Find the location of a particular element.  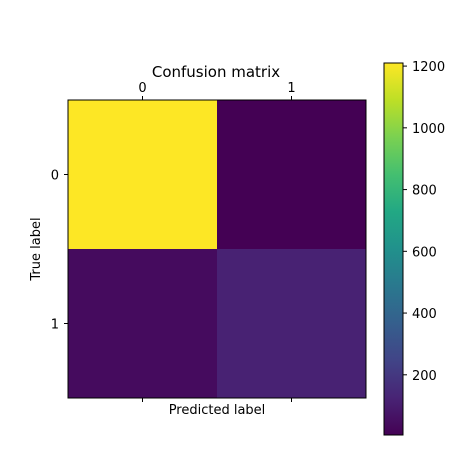

y-tick-label-0: 0 is located at coordinates (55, 176).